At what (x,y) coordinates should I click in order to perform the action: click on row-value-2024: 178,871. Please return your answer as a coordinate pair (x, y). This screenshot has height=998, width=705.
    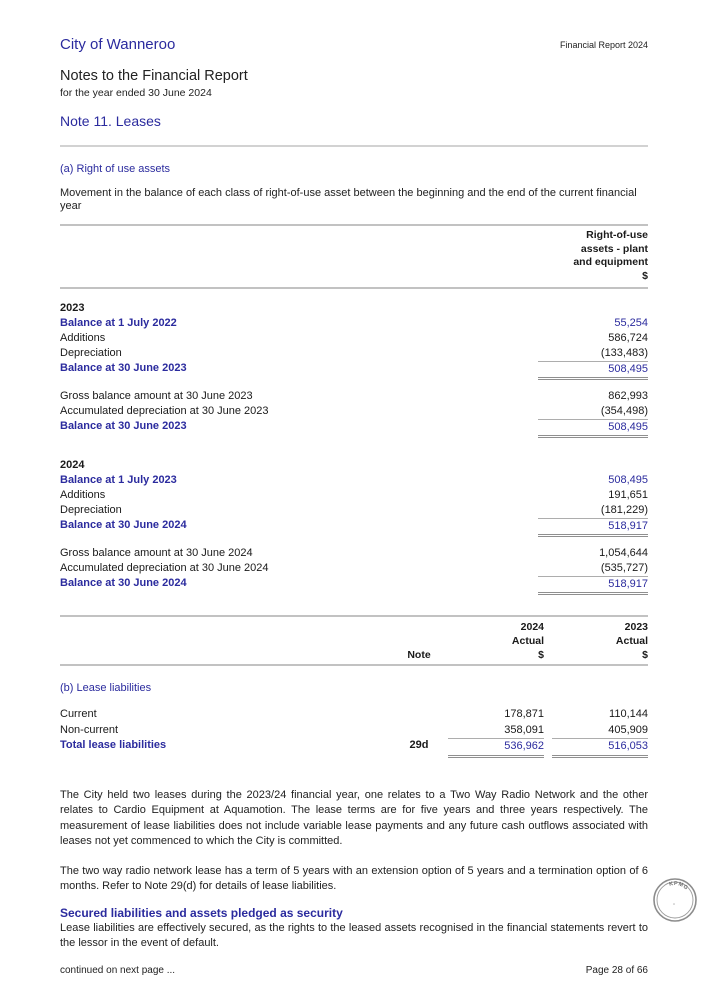
    Looking at the image, I should click on (524, 714).